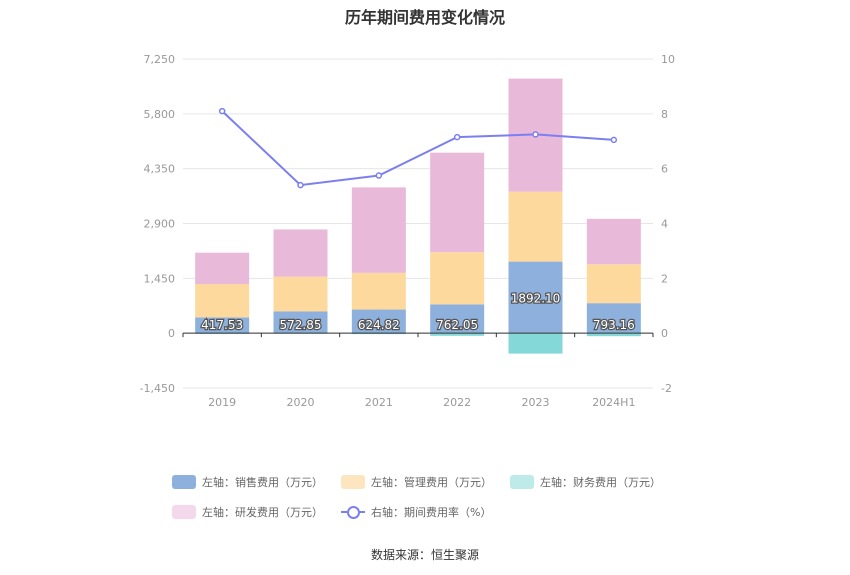 The height and width of the screenshot is (575, 850). I want to click on legend-swatch-rate, so click(353, 512).